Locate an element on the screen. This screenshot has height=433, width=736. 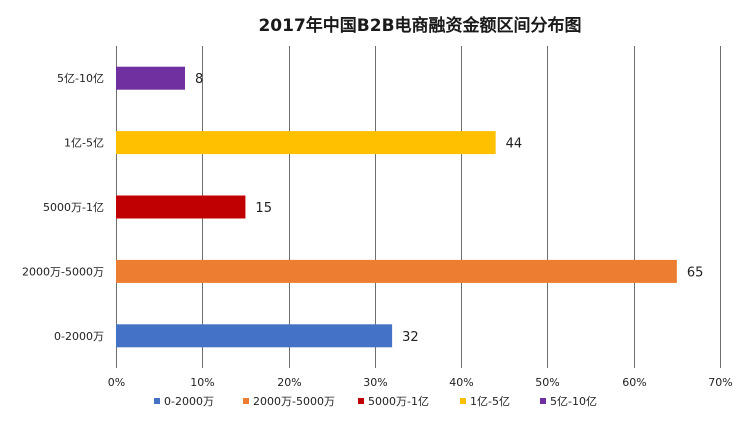
x-tick-label: 40% is located at coordinates (461, 382).